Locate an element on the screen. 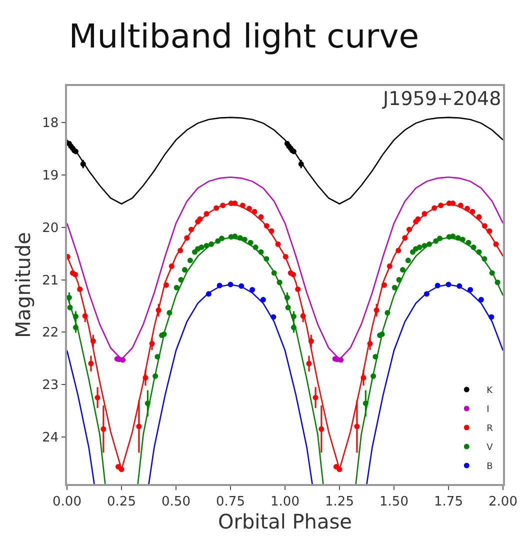 The width and height of the screenshot is (529, 537). x-tick-label: 0.75 is located at coordinates (230, 502).